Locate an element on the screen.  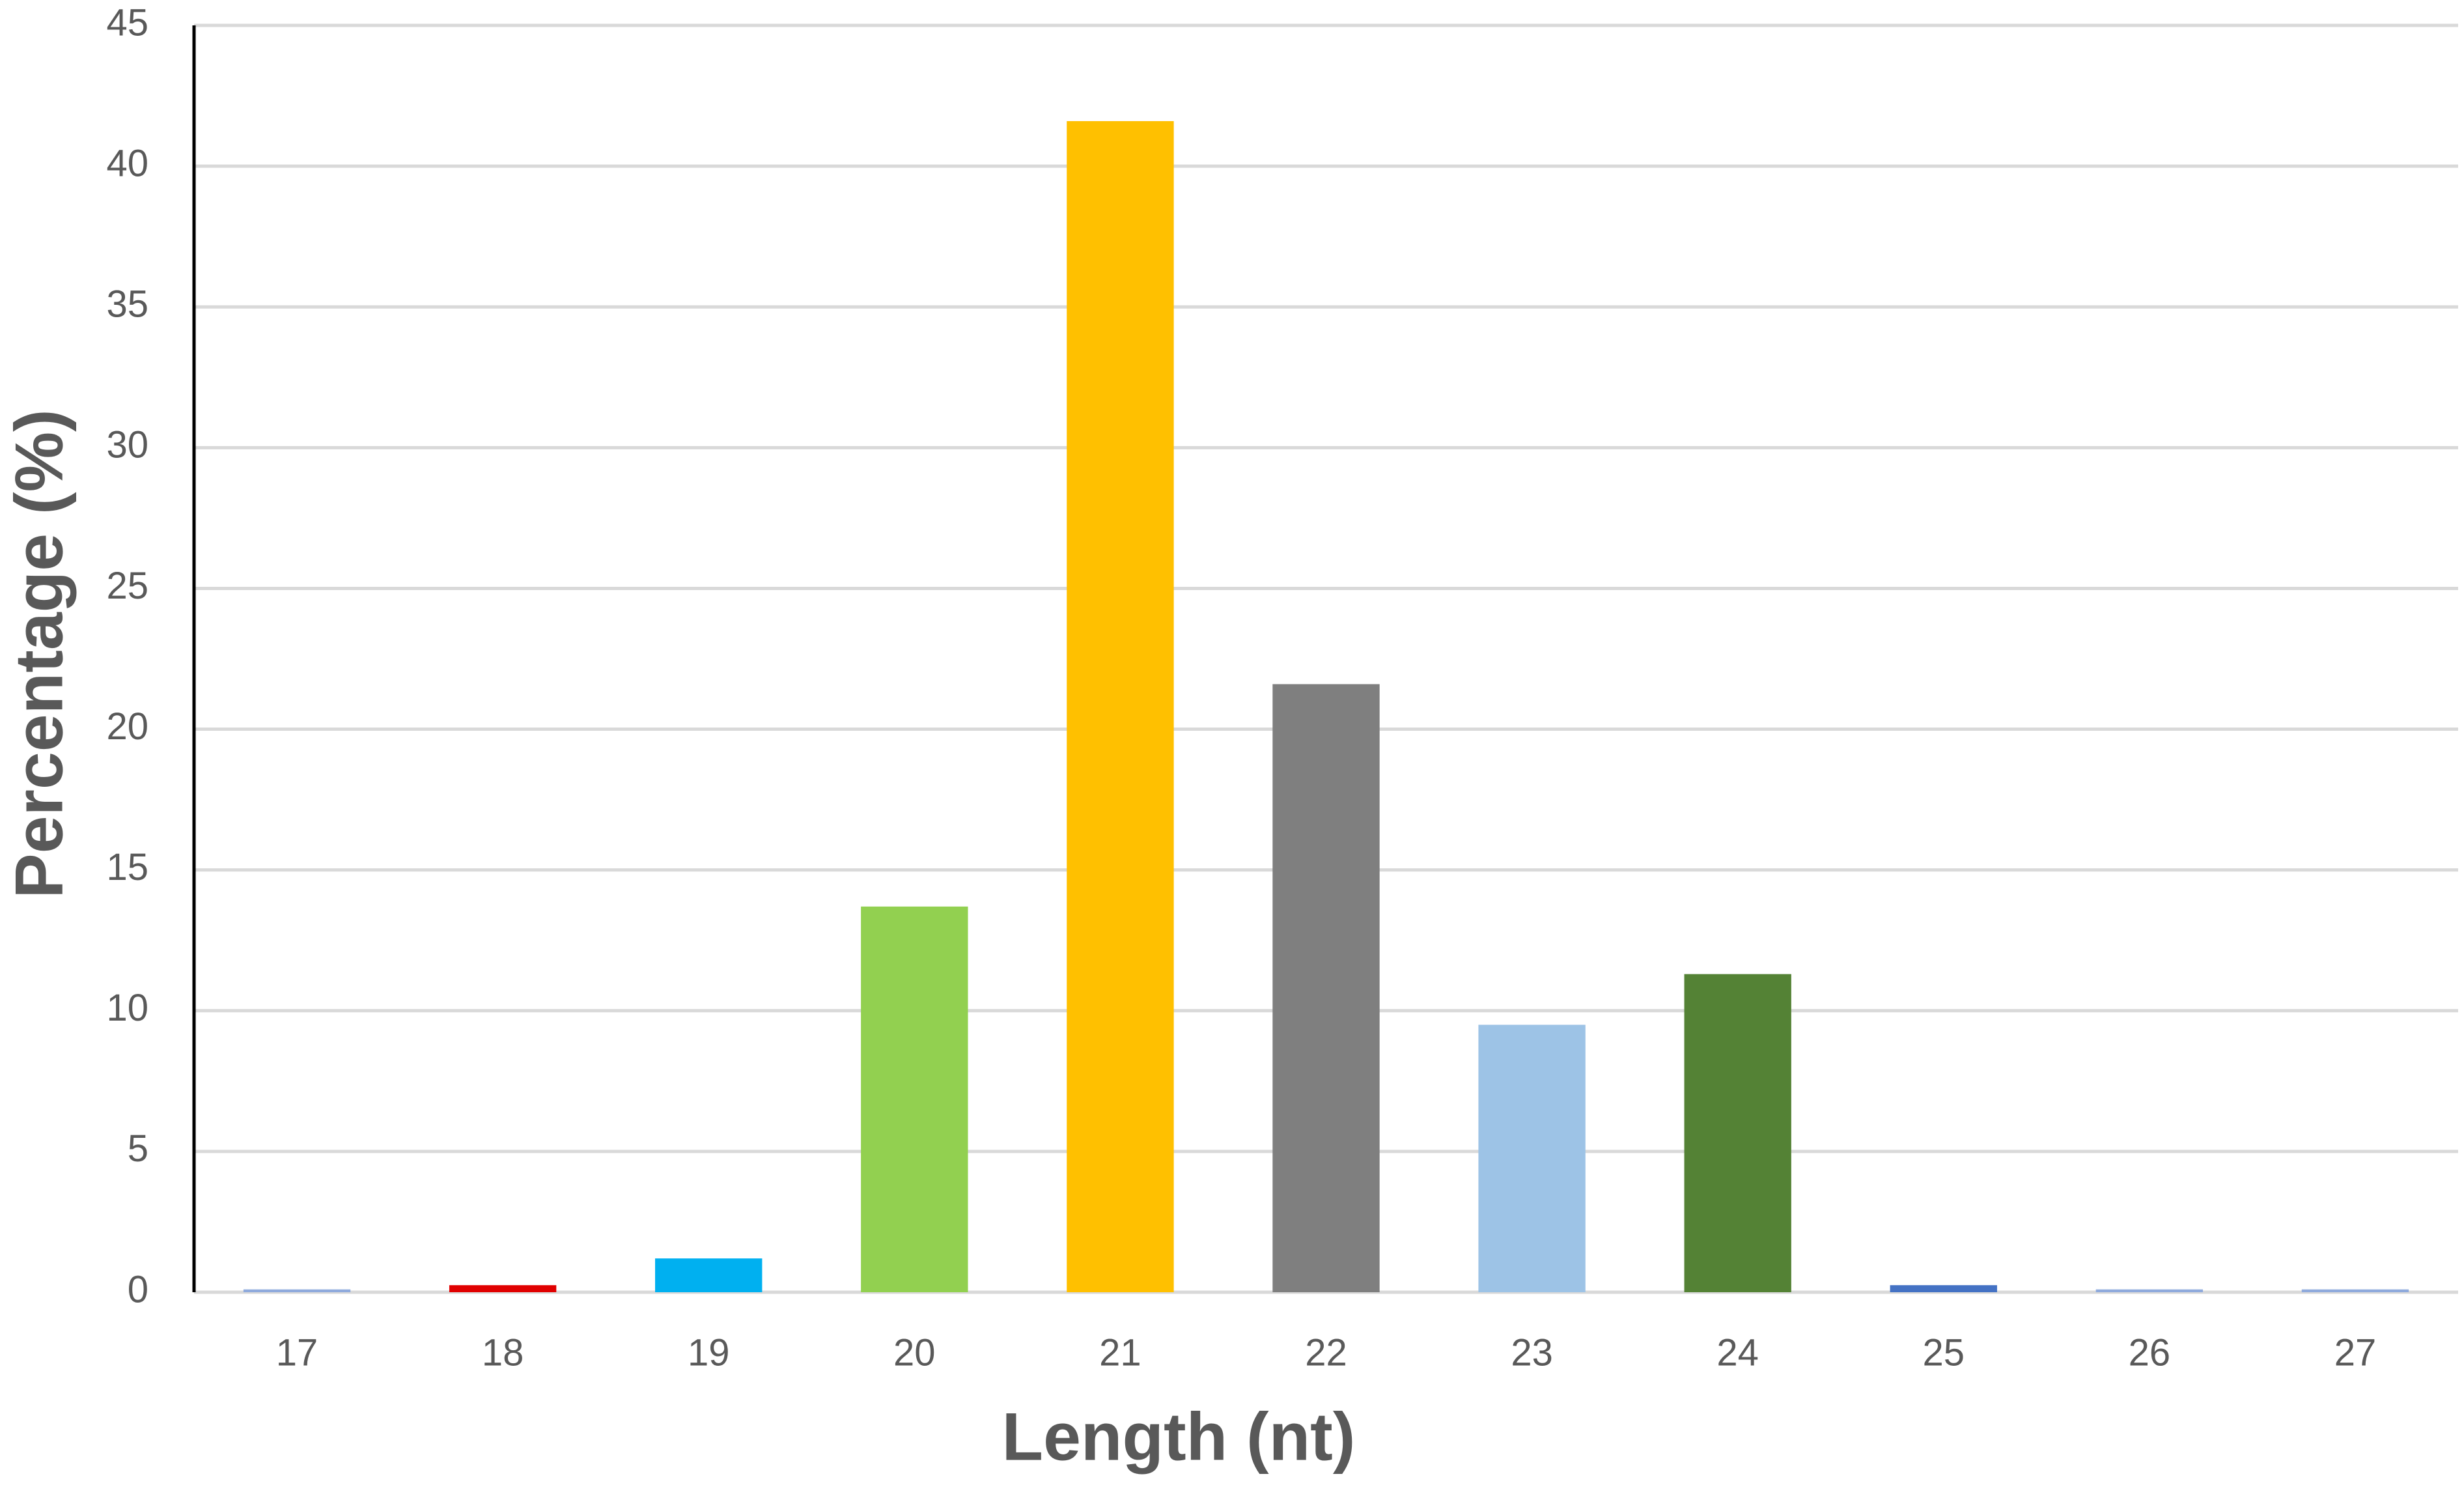
x-axis-title: Length (nt) is located at coordinates (1179, 1437).